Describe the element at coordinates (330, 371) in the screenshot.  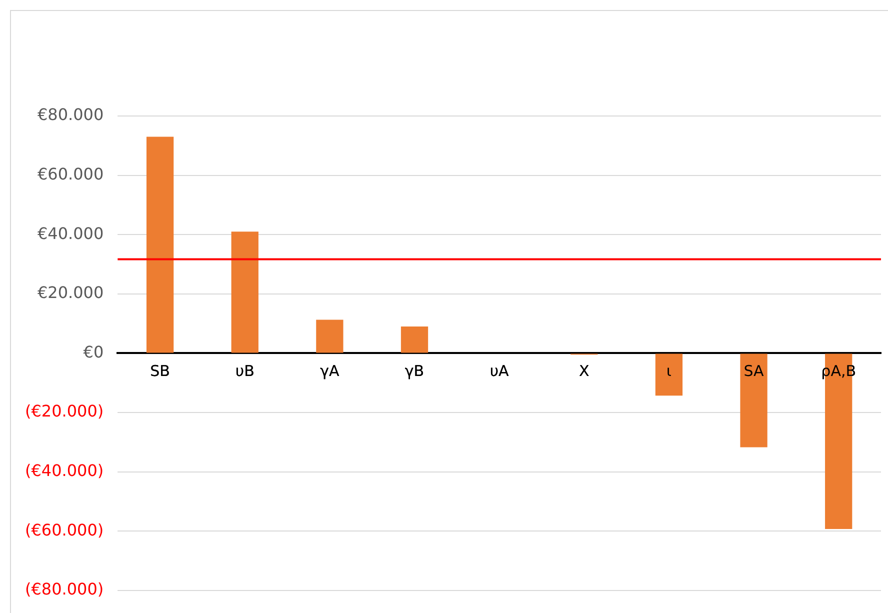
I see `x-tick-label: γA` at that location.